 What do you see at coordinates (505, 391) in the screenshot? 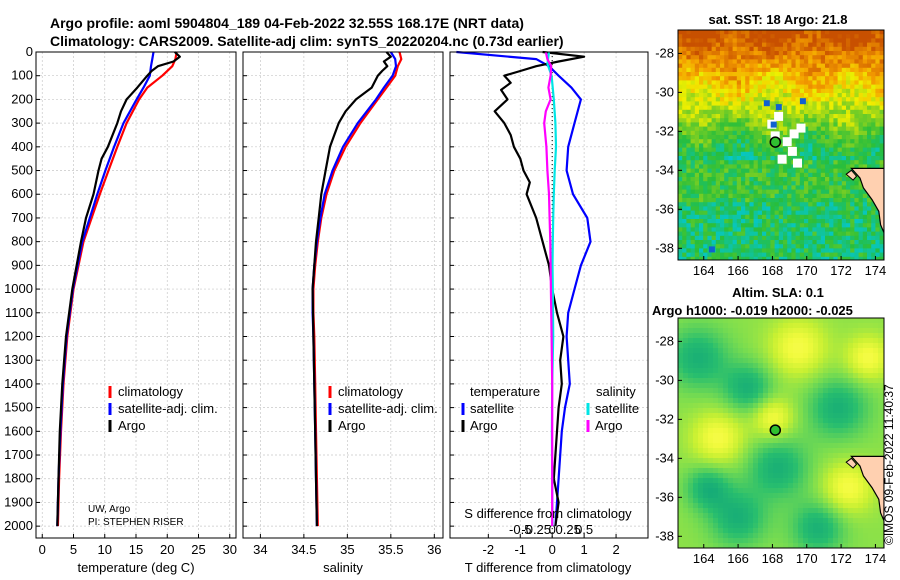
I see `legend-title-temperature: temperature` at bounding box center [505, 391].